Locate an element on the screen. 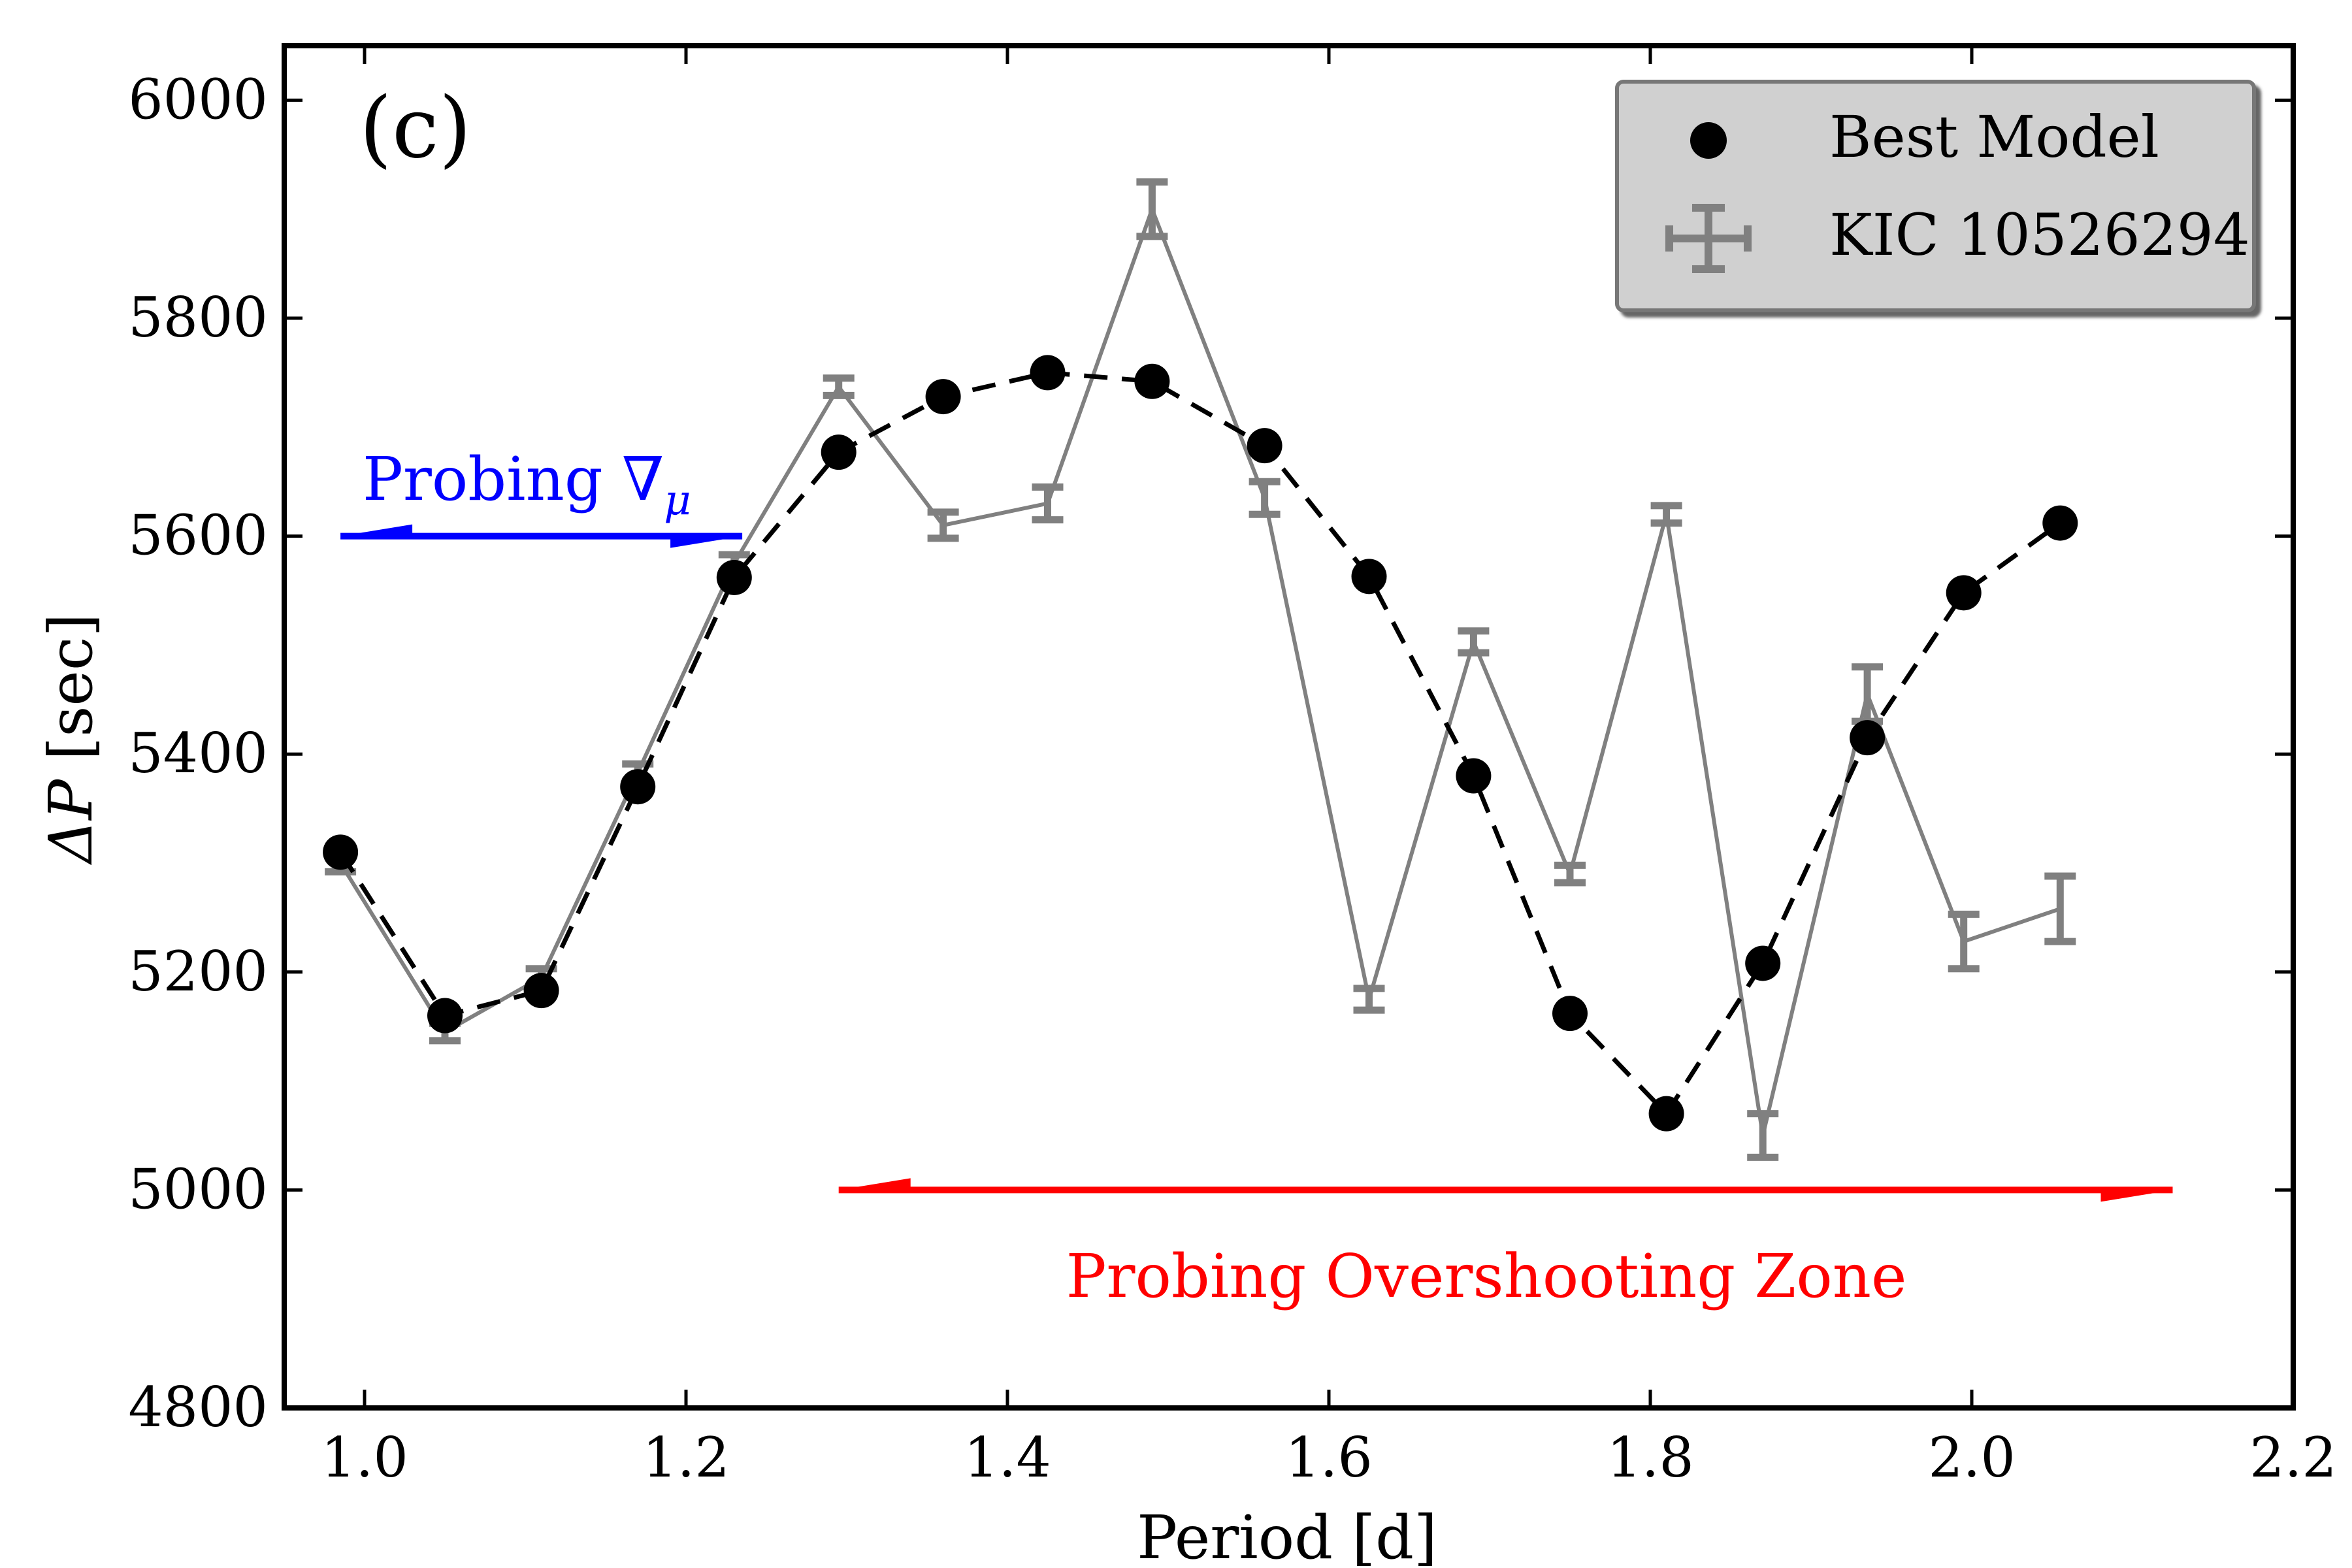  x-axis-label: Period [d] is located at coordinates (1287, 1535).